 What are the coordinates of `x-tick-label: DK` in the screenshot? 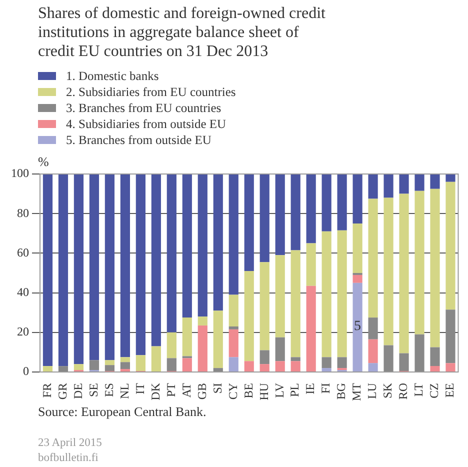 It's located at (155, 391).